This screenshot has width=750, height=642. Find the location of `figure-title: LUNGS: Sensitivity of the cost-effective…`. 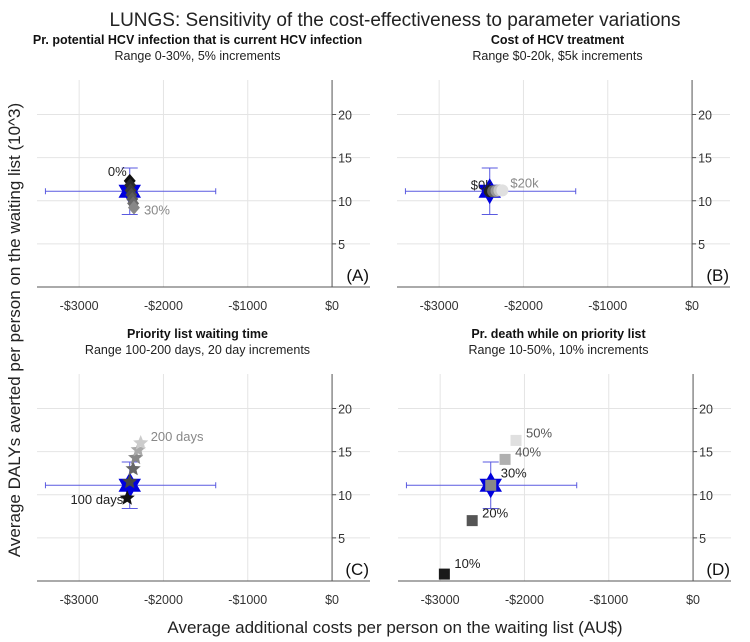

figure-title: LUNGS: Sensitivity of the cost-effective… is located at coordinates (395, 20).